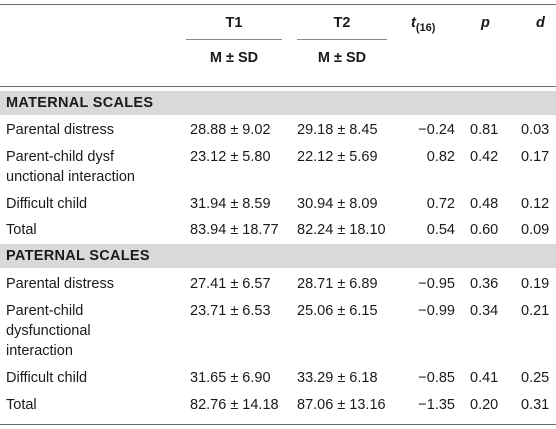 Image resolution: width=556 pixels, height=429 pixels. What do you see at coordinates (485, 23) in the screenshot?
I see `header-p: p` at bounding box center [485, 23].